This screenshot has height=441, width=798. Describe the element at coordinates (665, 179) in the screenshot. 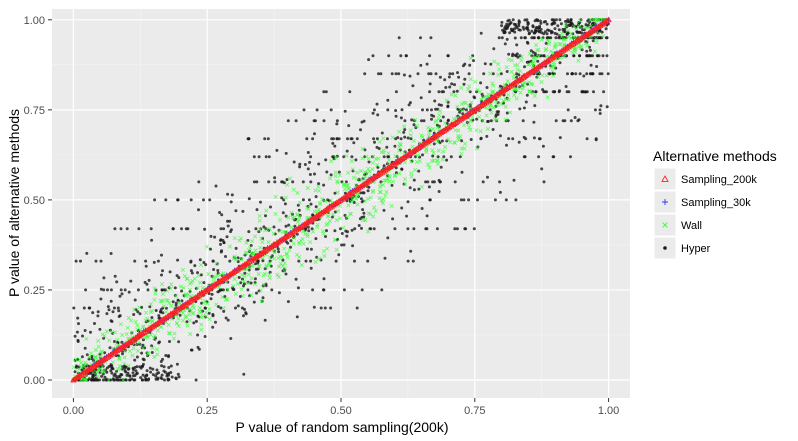

I see `legend-key-sampling-200k` at that location.